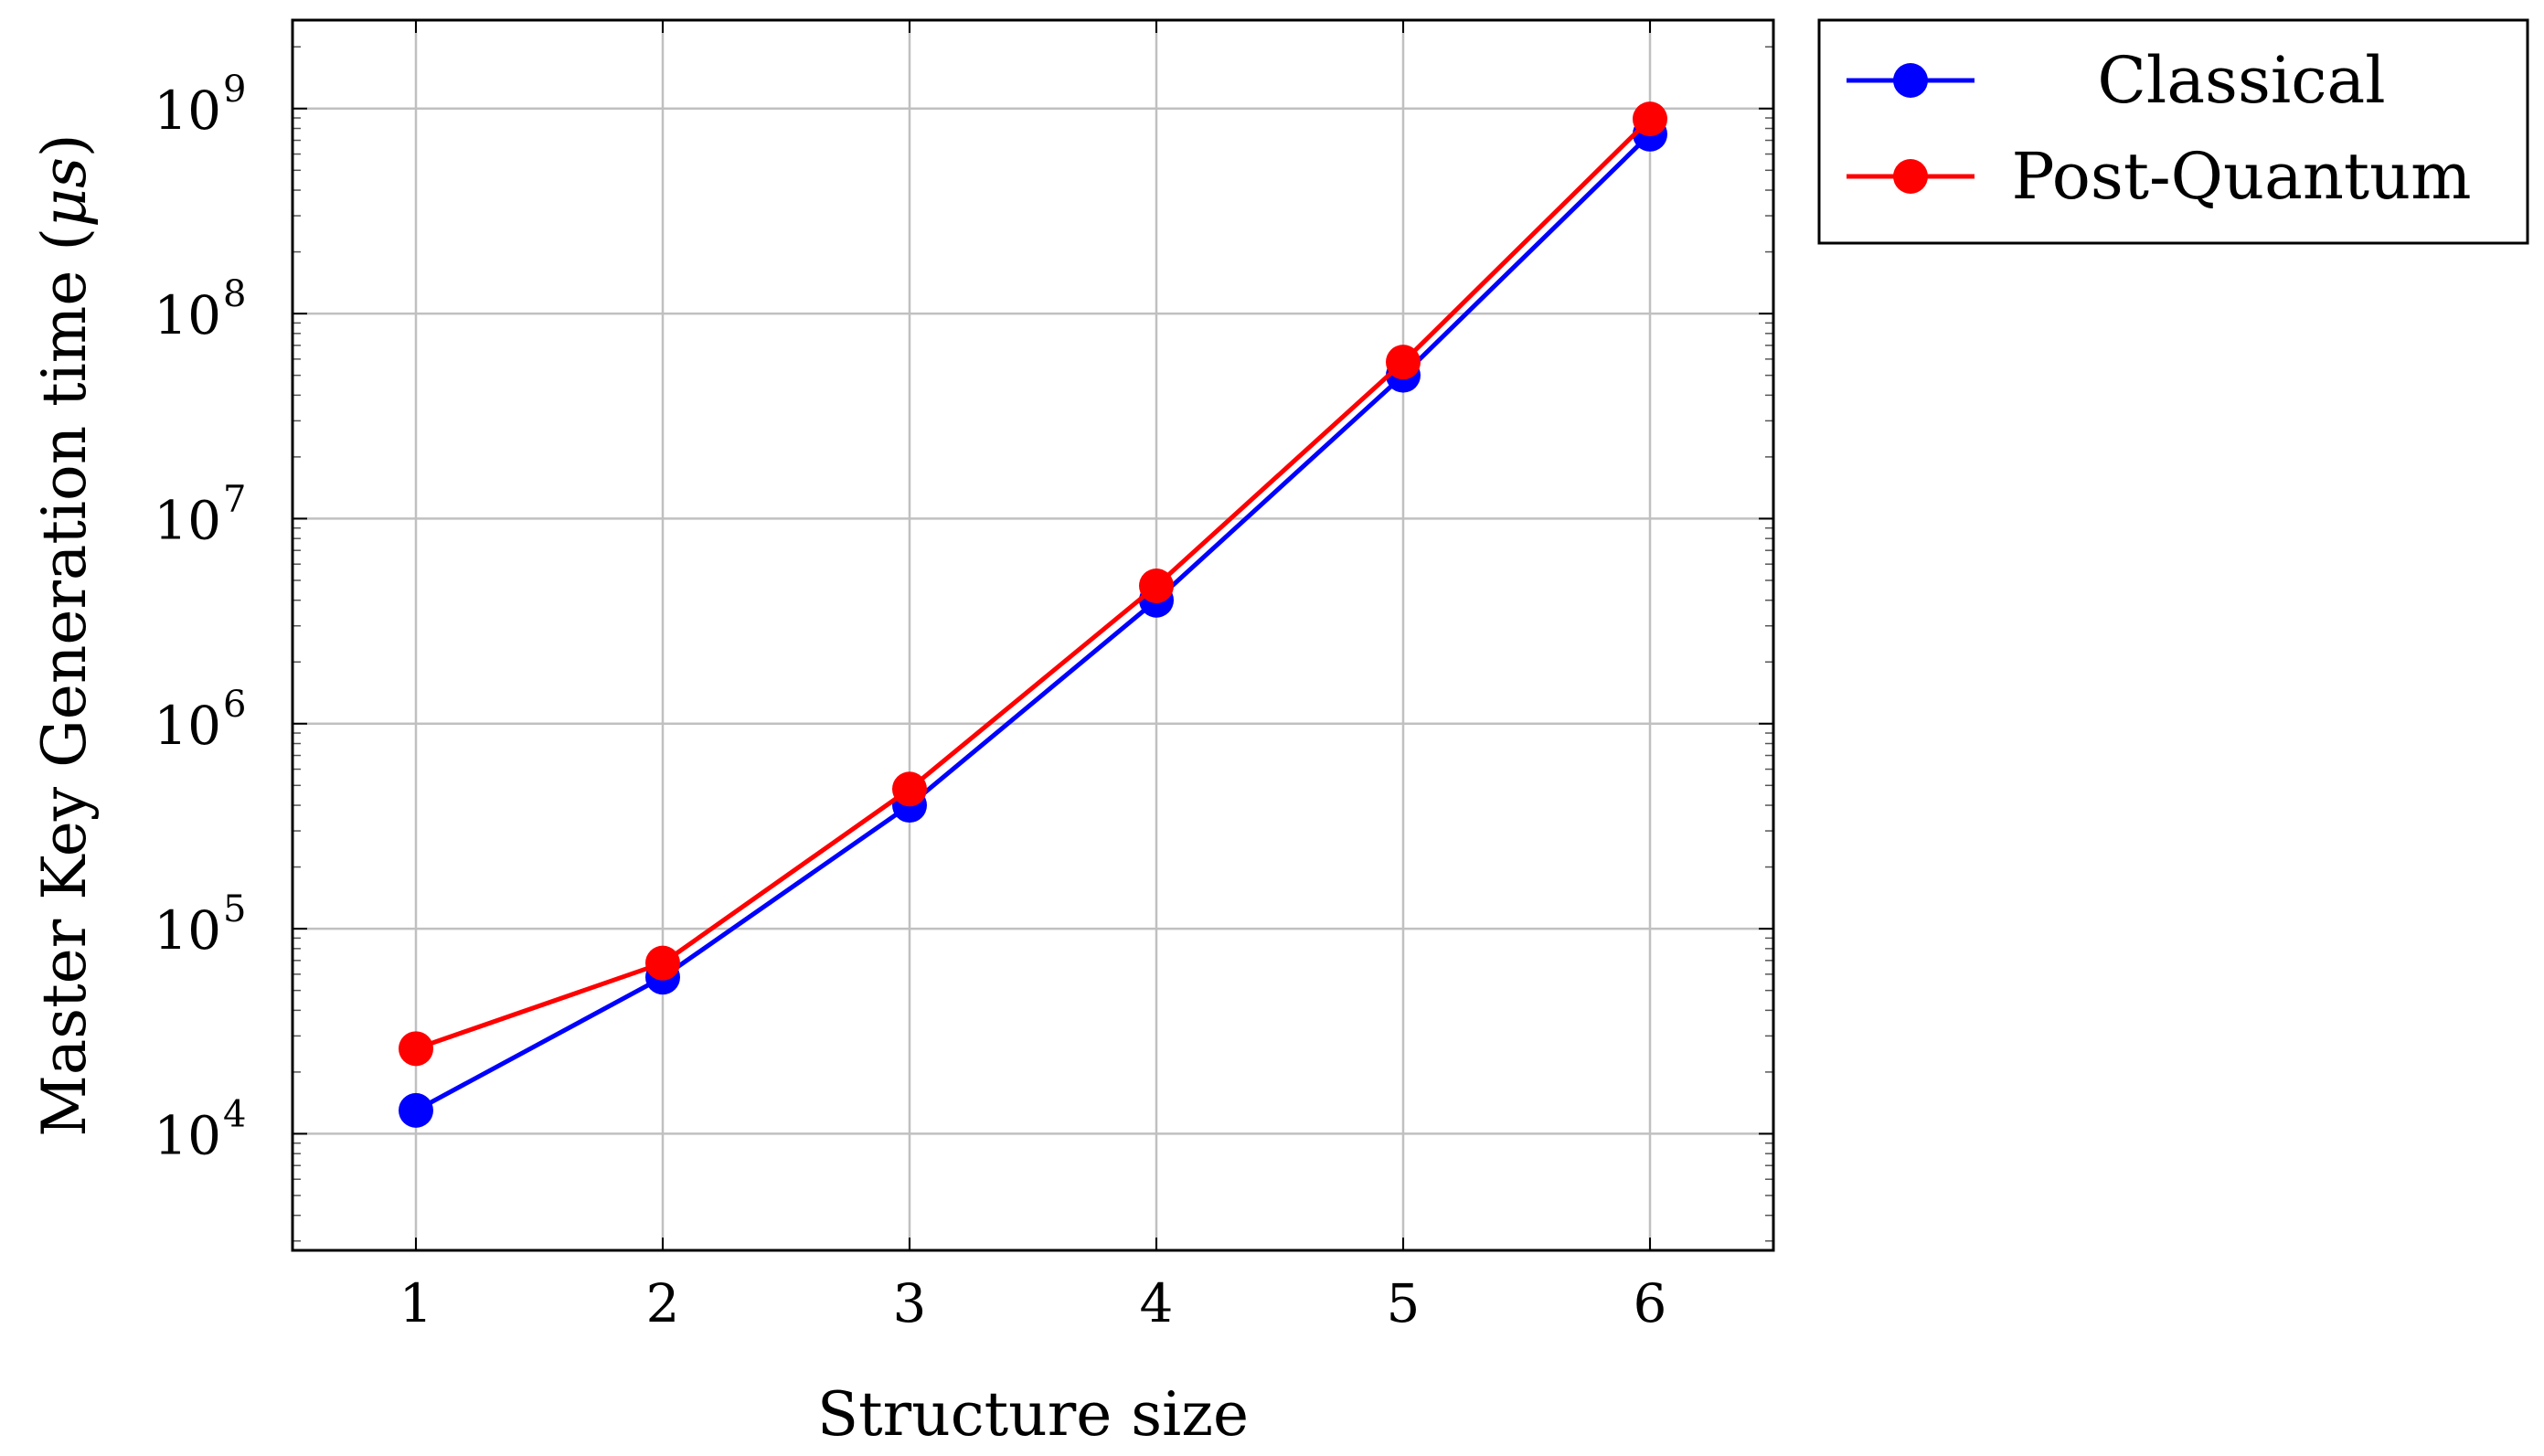  Describe the element at coordinates (234, 909) in the screenshot. I see `y-tick-exponent: 5` at that location.